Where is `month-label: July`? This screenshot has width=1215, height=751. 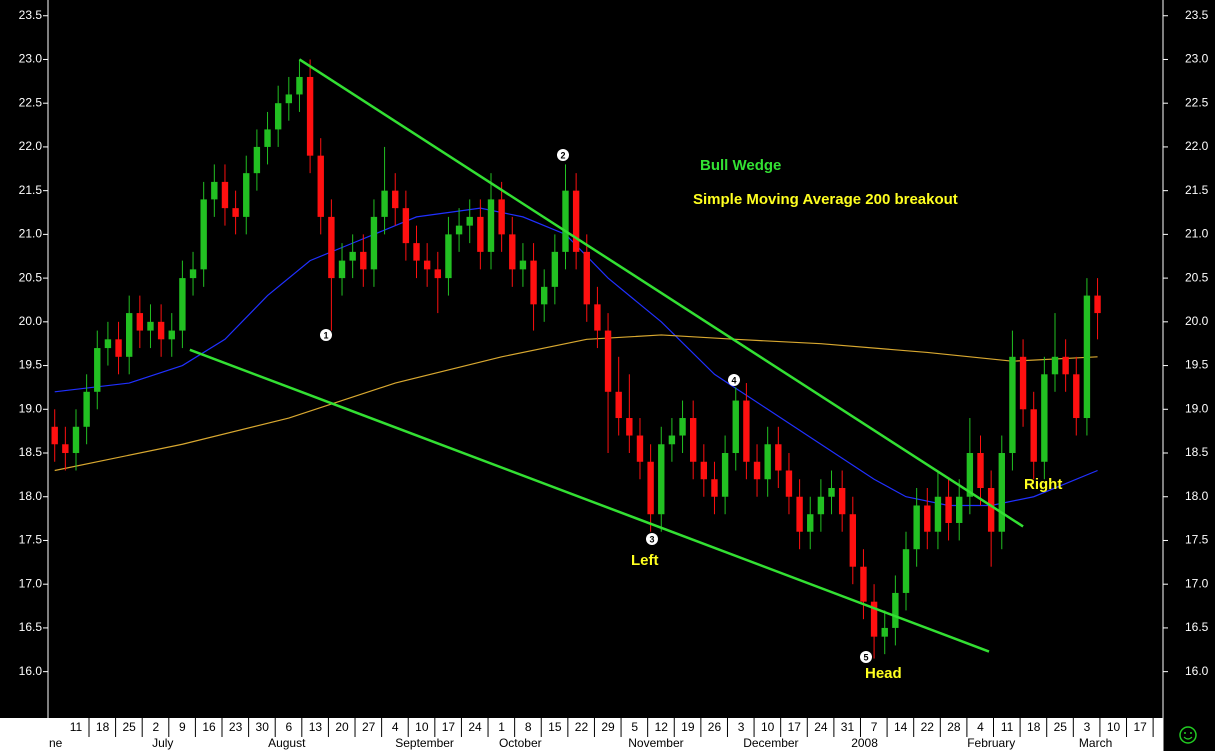 month-label: July is located at coordinates (162, 743).